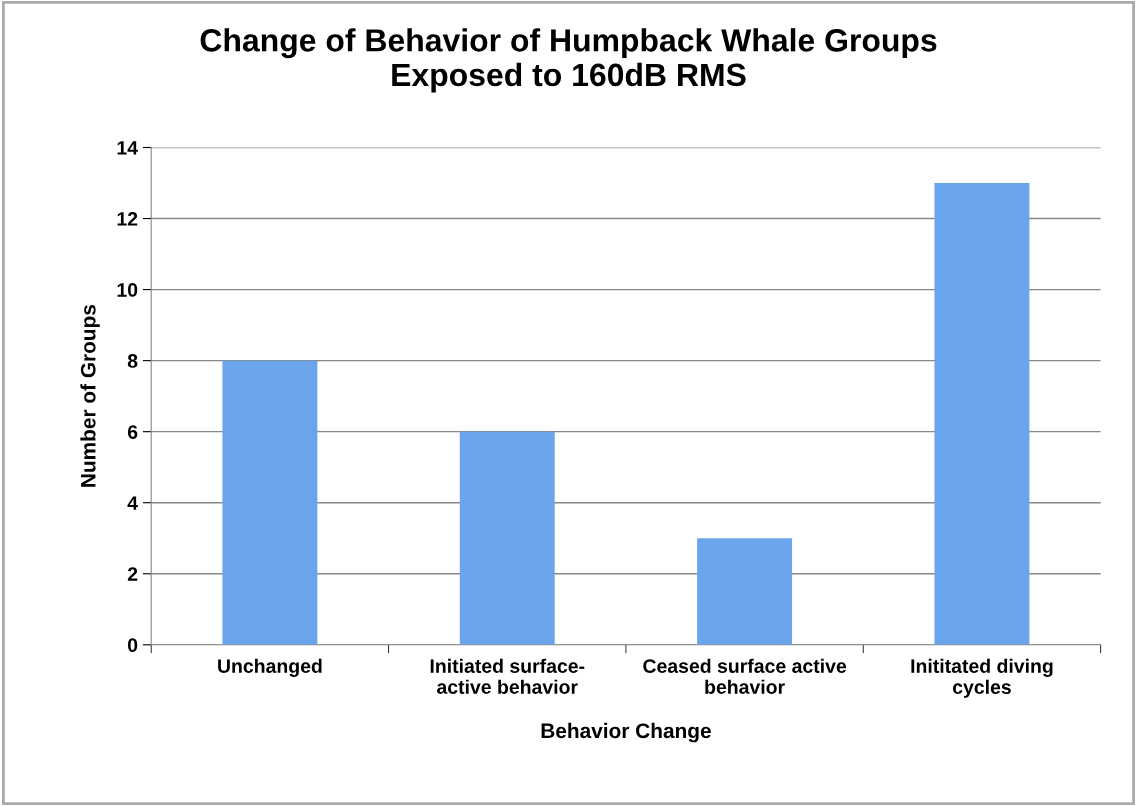 This screenshot has height=806, width=1137. Describe the element at coordinates (127, 290) in the screenshot. I see `y-tick-label: 10` at that location.